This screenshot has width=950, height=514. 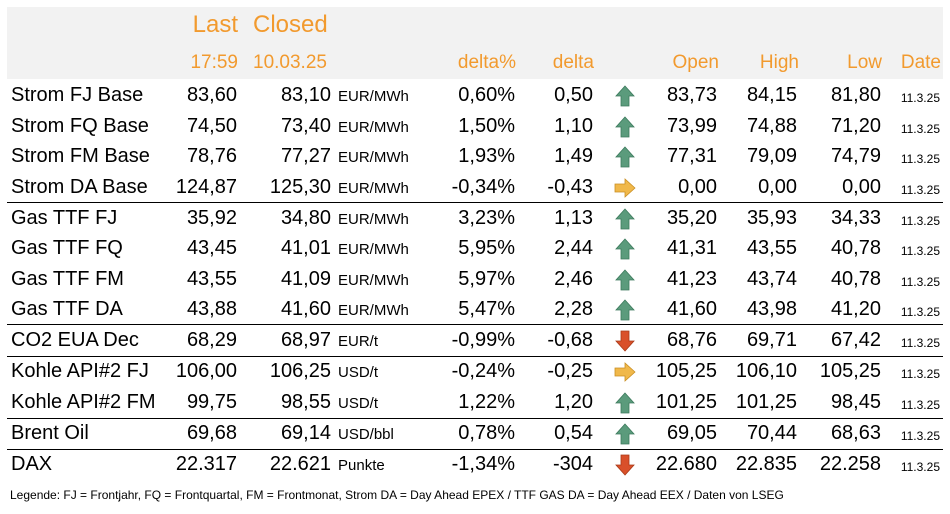 What do you see at coordinates (305, 95) in the screenshot?
I see `cell-closed: 83,10` at bounding box center [305, 95].